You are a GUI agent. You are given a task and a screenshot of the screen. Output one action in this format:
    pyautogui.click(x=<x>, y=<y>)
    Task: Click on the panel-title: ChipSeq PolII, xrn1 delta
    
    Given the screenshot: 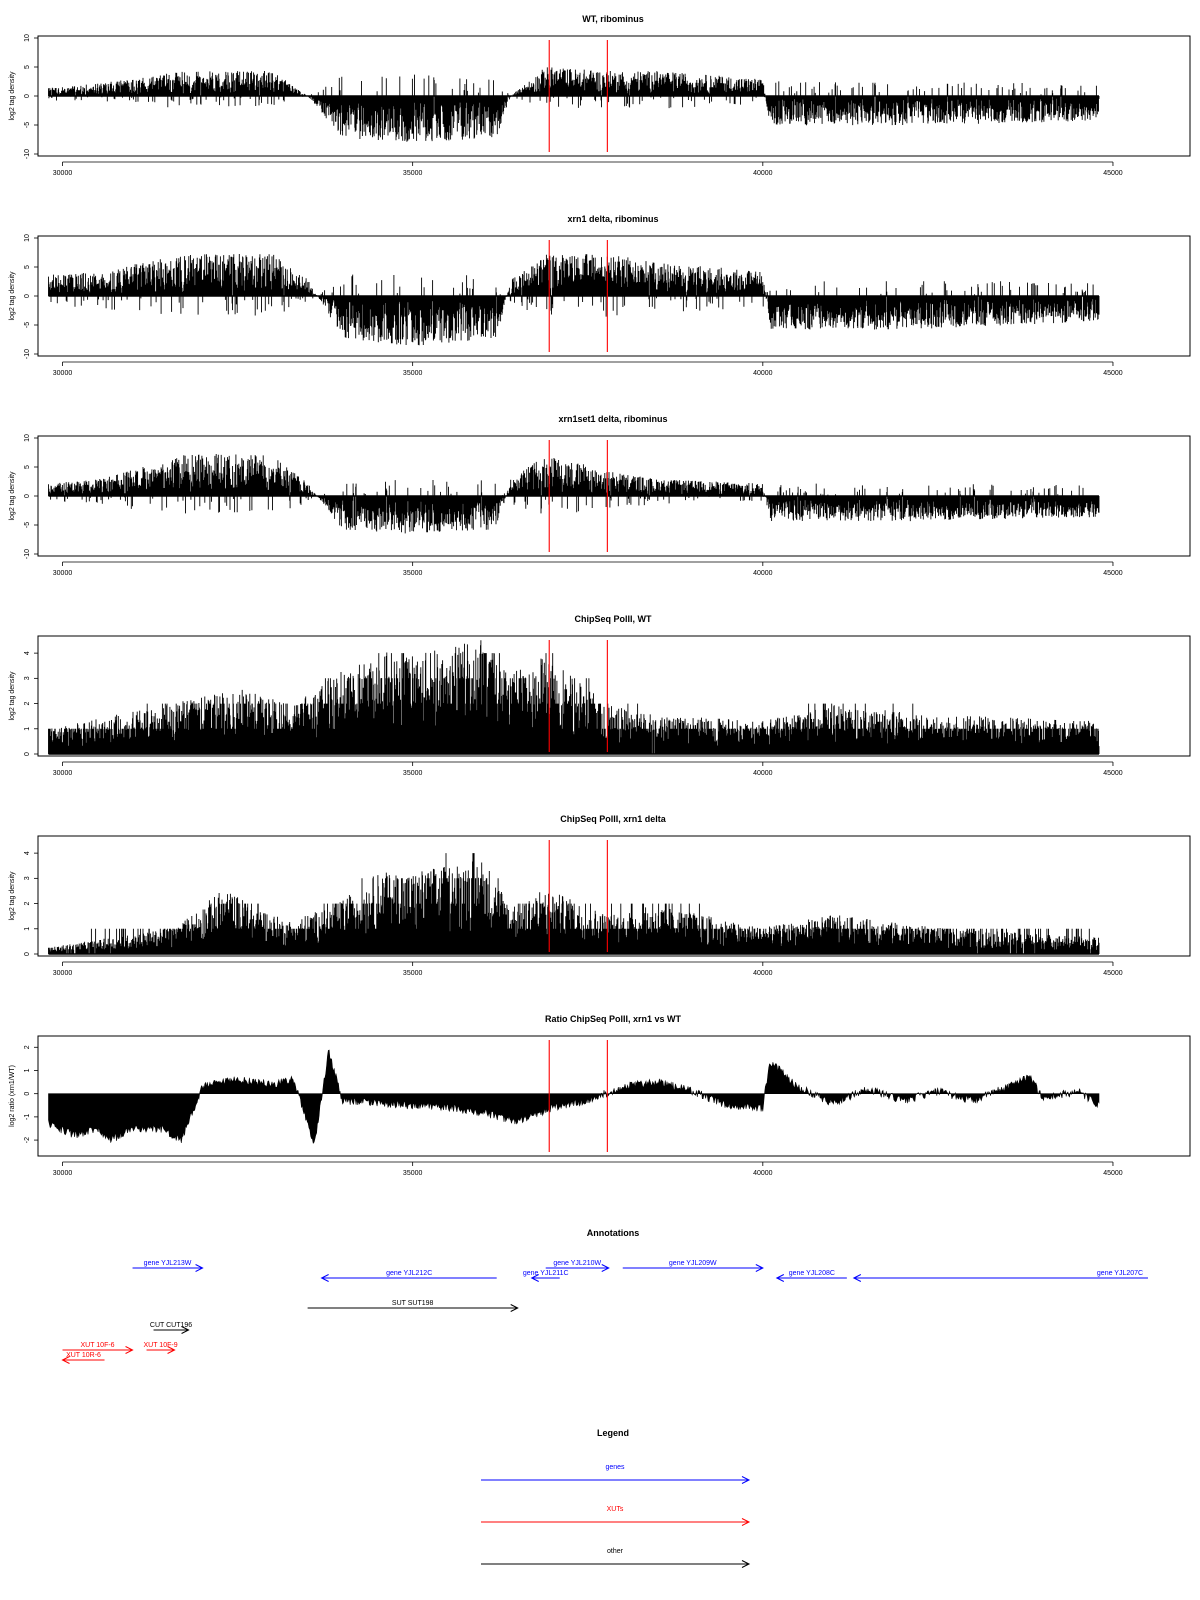 What is the action you would take?
    pyautogui.click(x=613, y=819)
    